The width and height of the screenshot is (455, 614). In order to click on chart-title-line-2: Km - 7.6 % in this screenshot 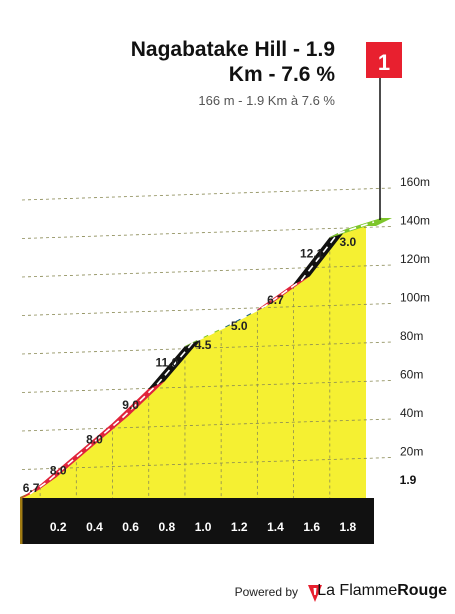, I will do `click(281, 74)`.